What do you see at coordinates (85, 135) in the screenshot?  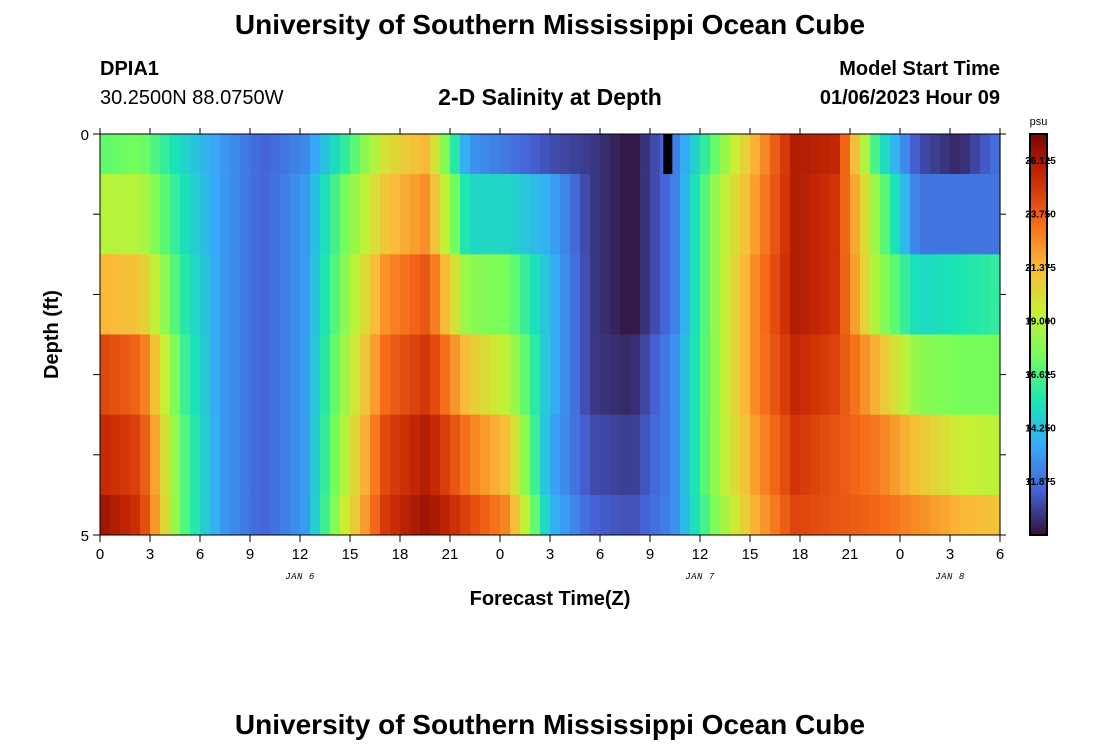 I see `y-axis-tick-label: 0` at bounding box center [85, 135].